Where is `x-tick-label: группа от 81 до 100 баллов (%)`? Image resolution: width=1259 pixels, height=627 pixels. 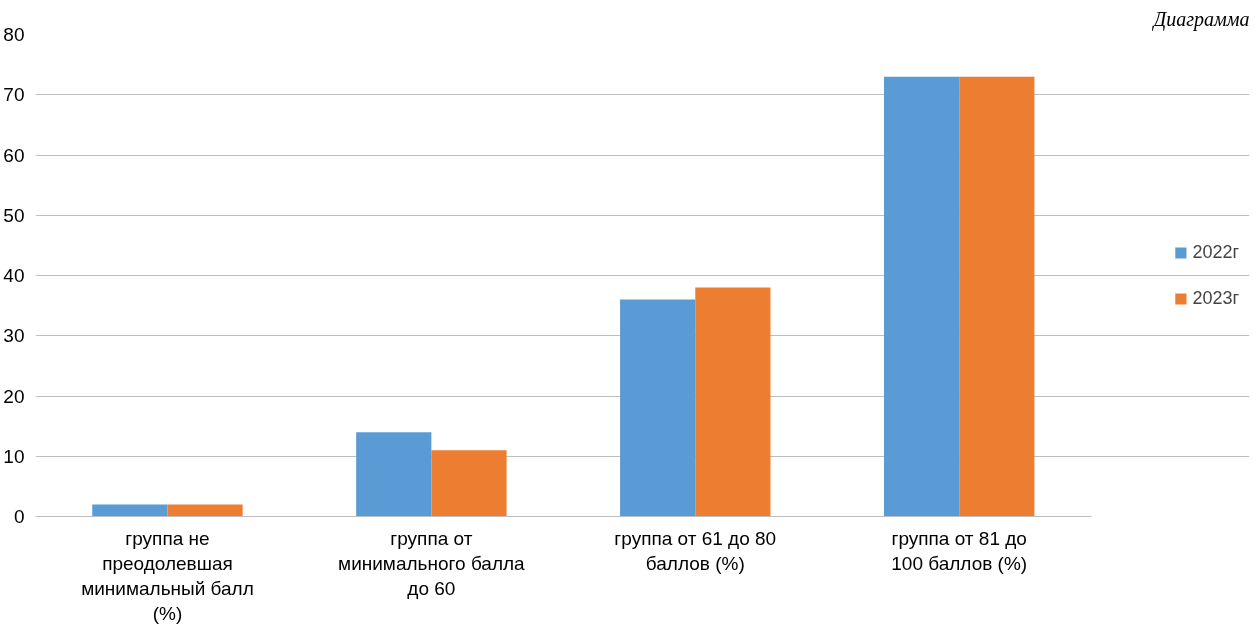
x-tick-label: группа от 81 до 100 баллов (%) is located at coordinates (959, 550).